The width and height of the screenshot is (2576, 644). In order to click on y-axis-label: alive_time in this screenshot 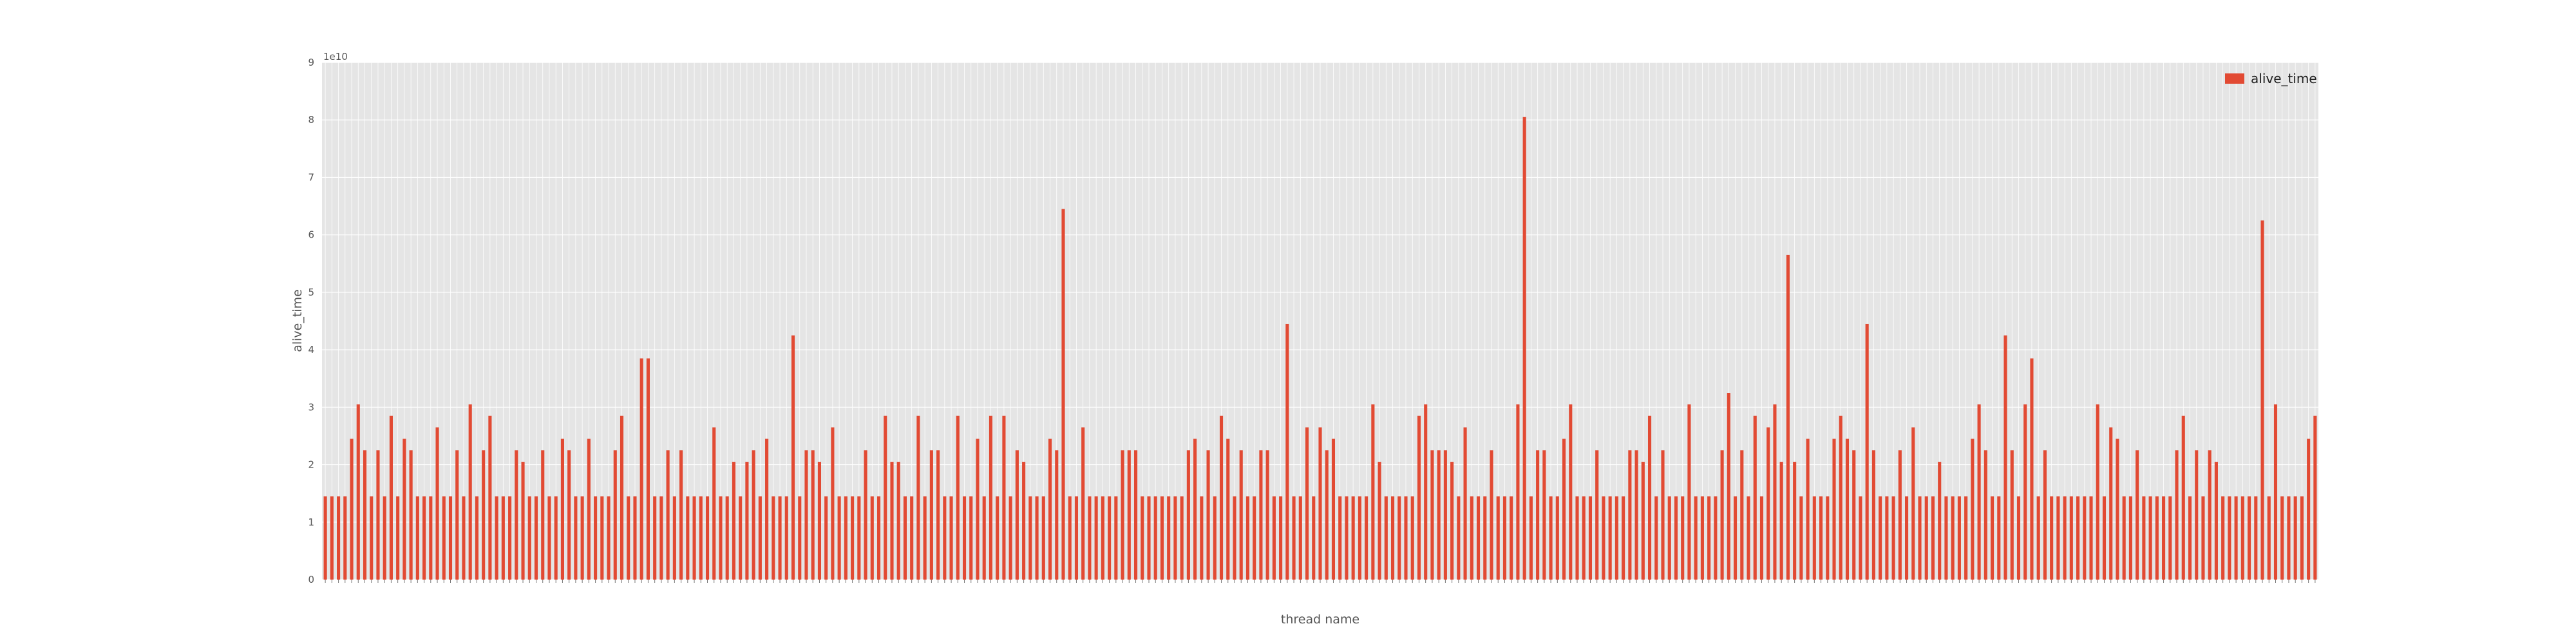, I will do `click(297, 320)`.